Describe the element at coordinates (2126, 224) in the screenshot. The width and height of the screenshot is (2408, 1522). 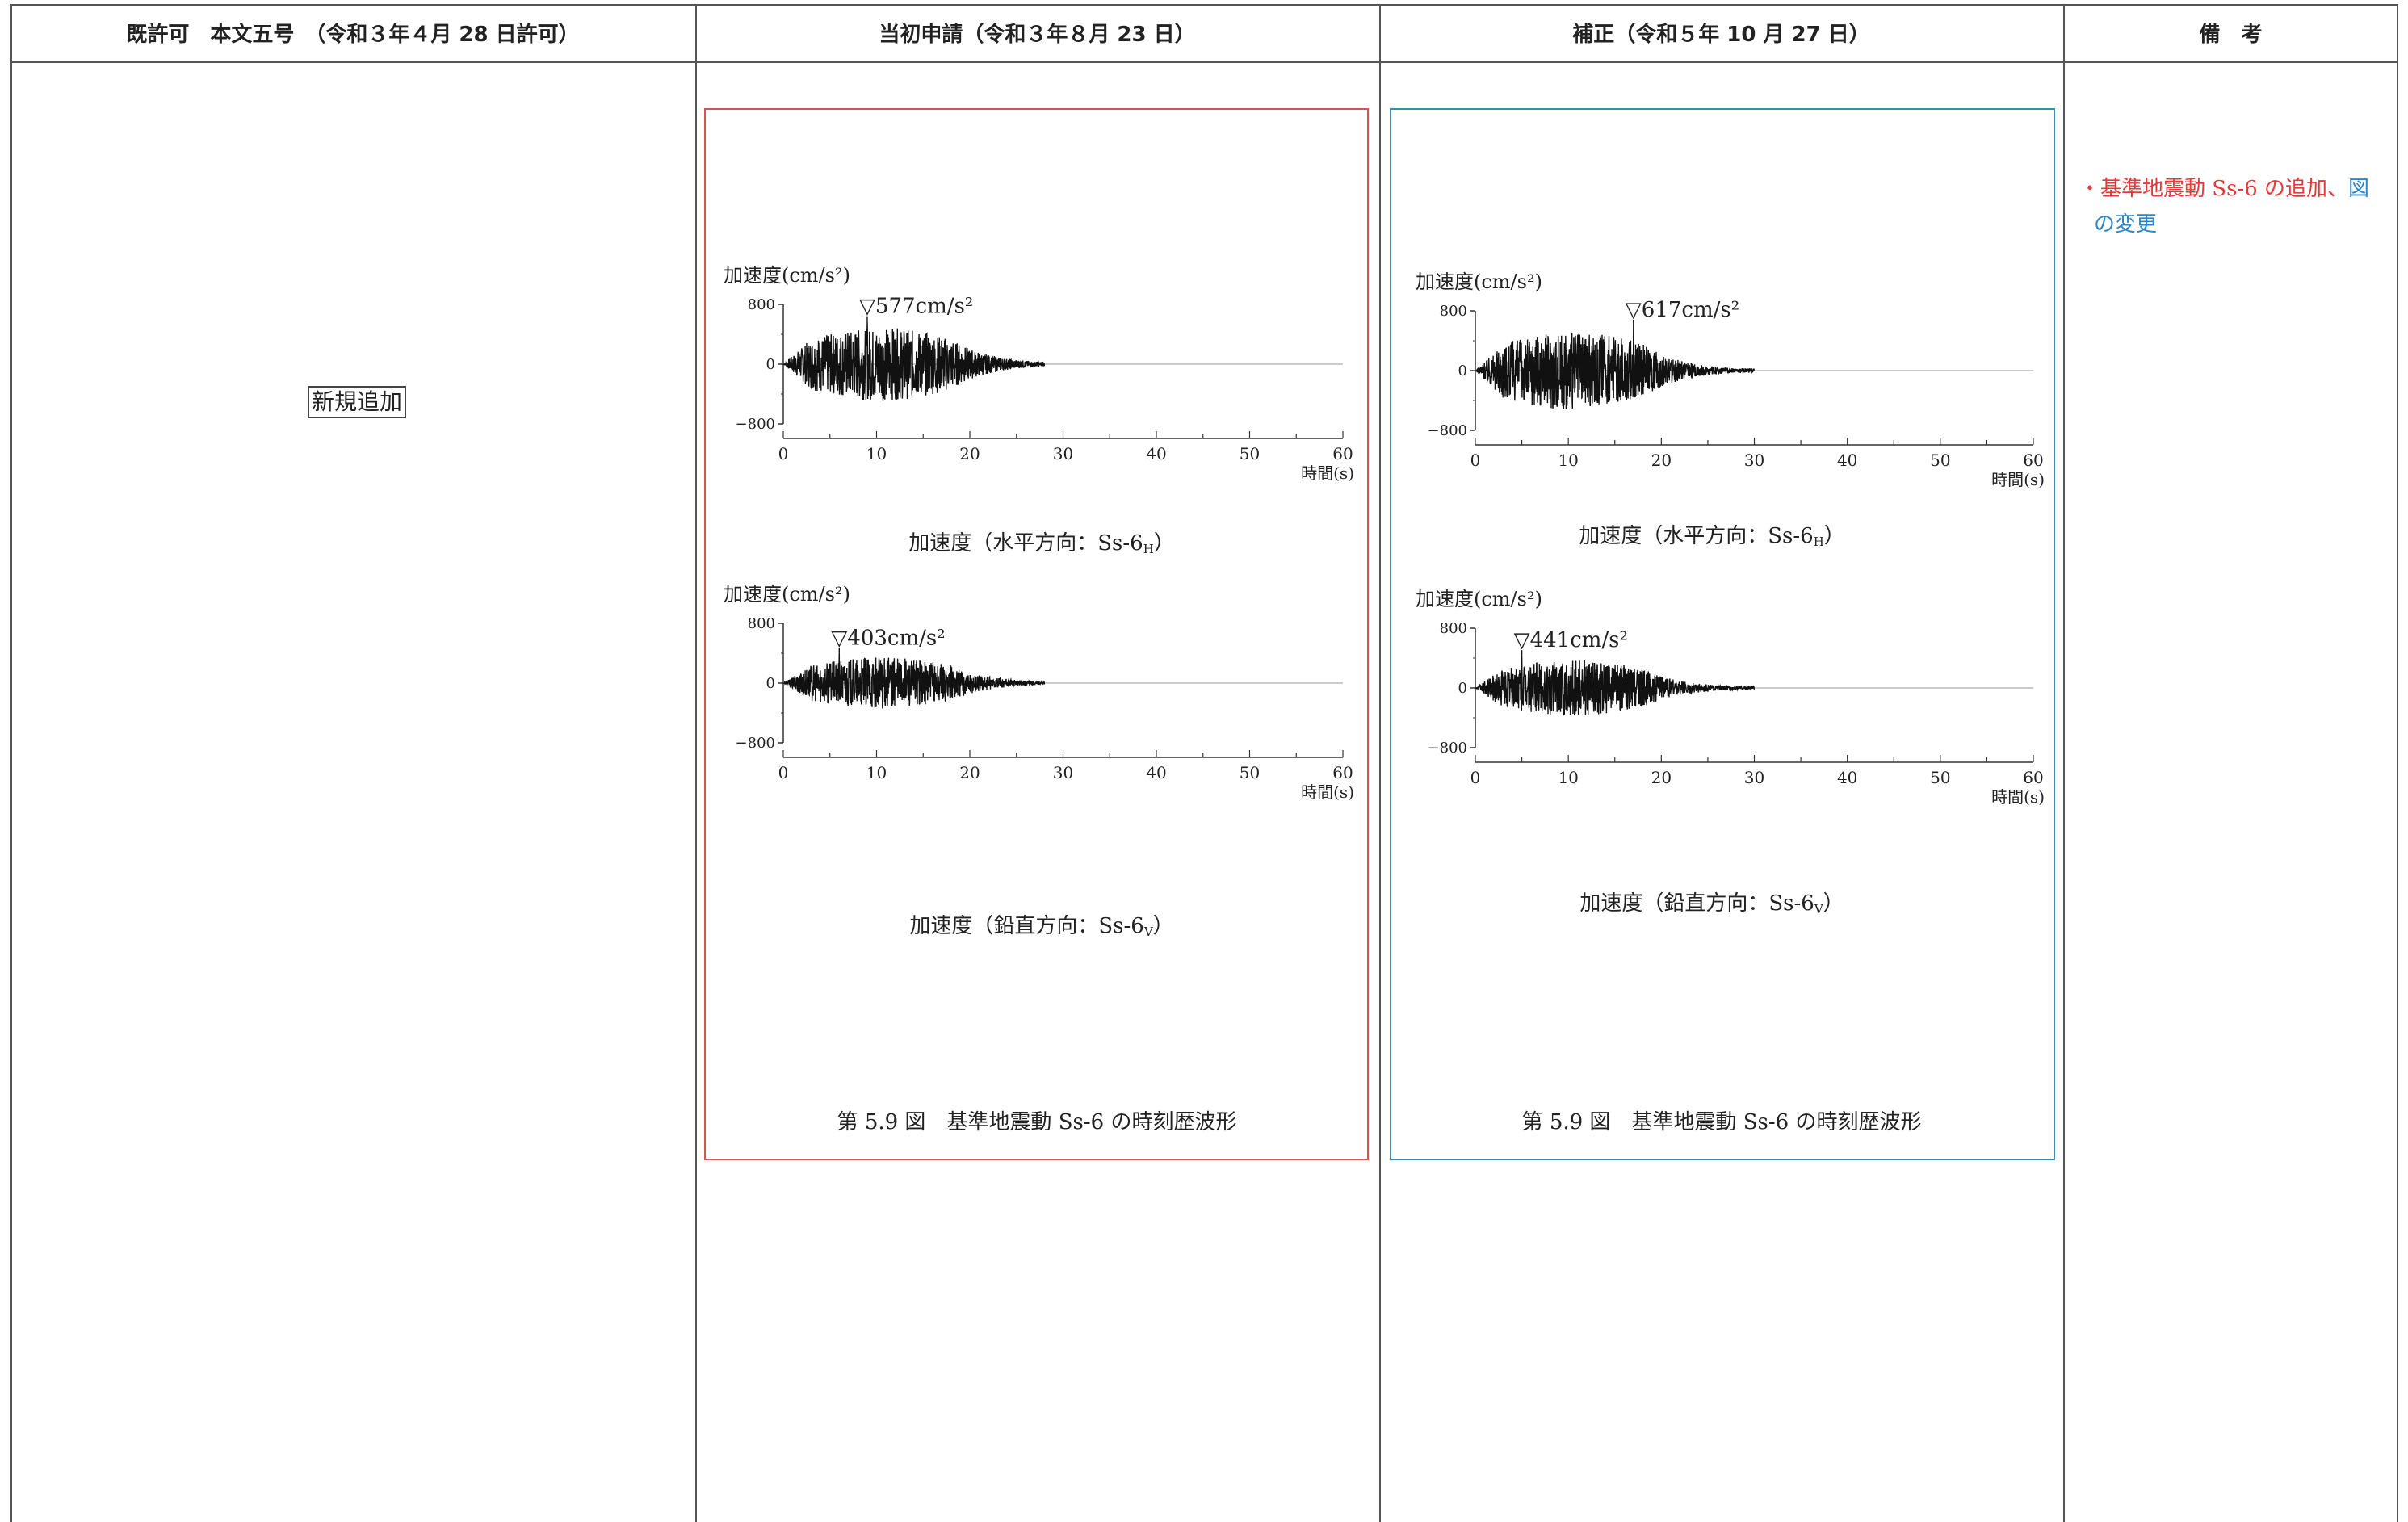
I see `remark-blue-text-2: の変更` at that location.